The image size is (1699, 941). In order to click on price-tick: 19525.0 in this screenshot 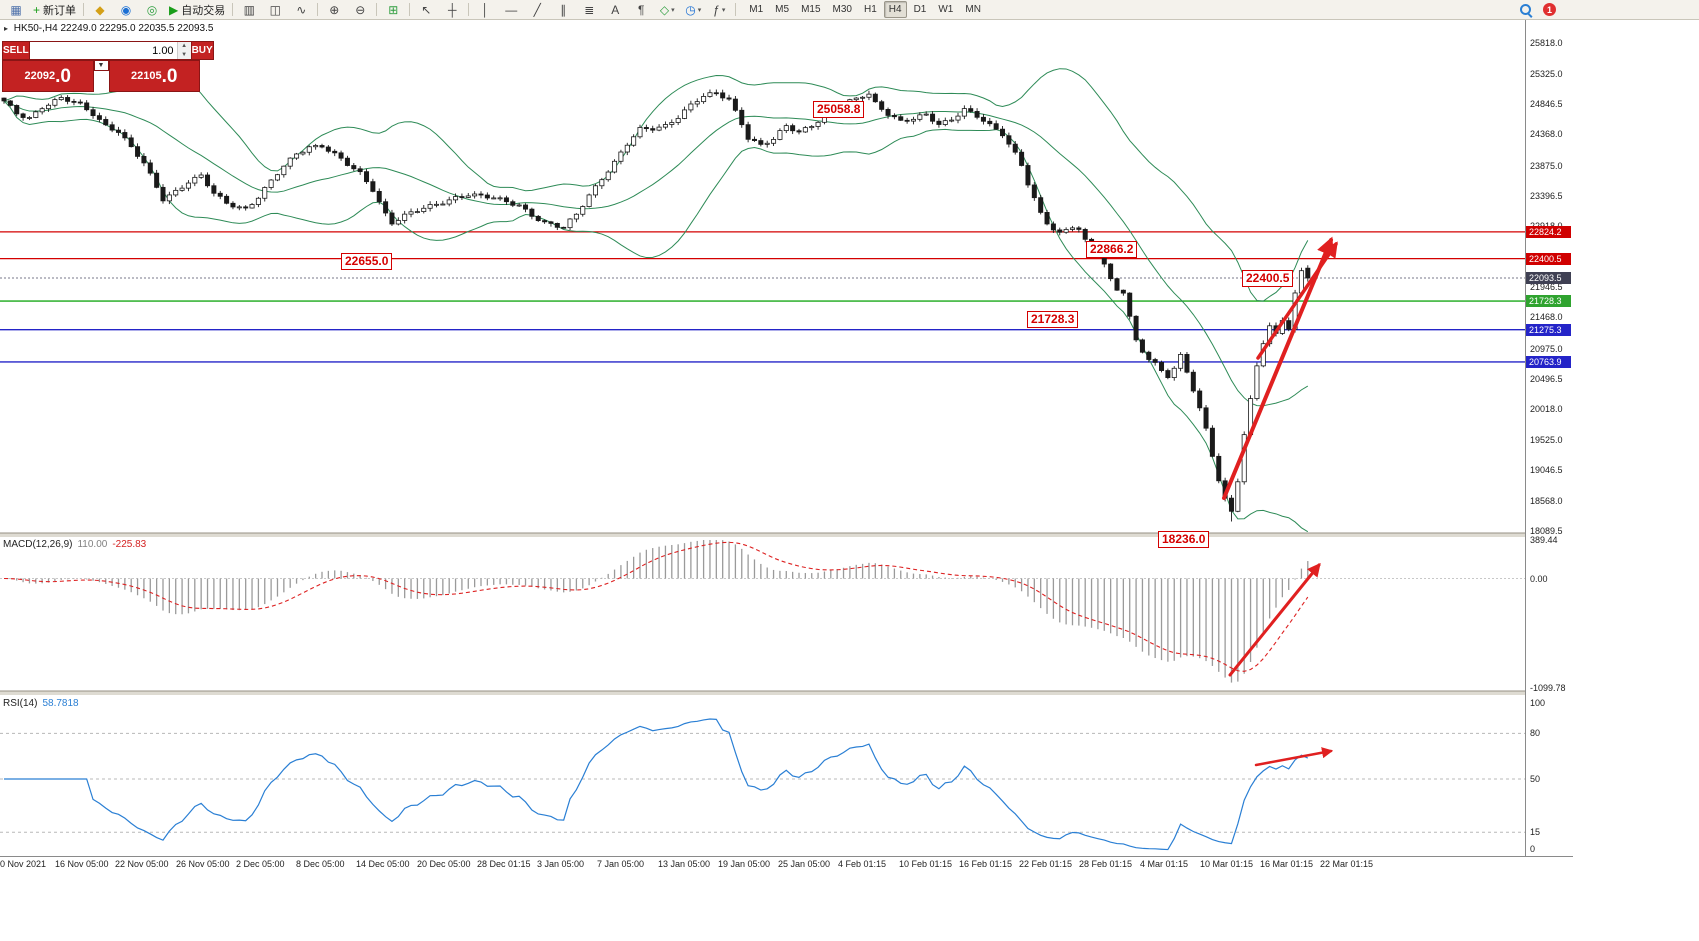, I will do `click(1546, 440)`.